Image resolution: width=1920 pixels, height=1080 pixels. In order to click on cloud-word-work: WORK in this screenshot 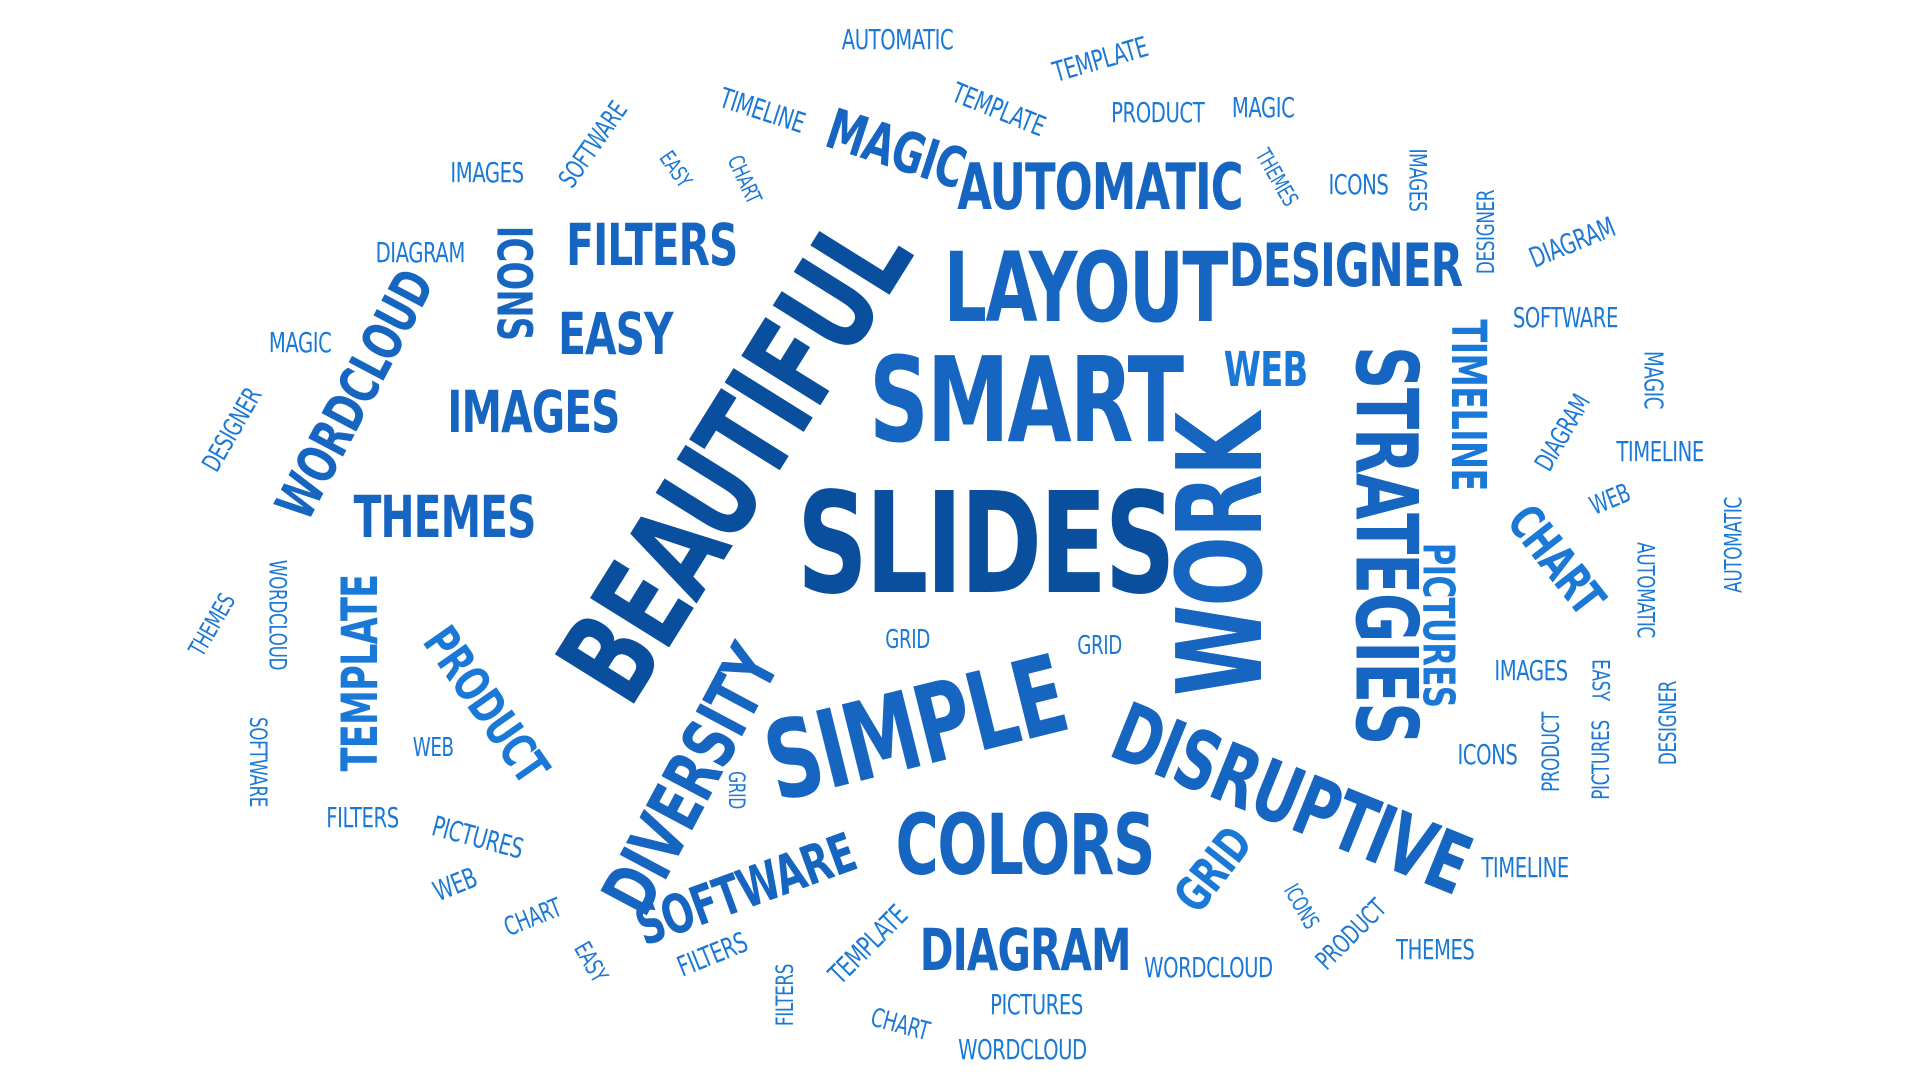, I will do `click(1219, 555)`.